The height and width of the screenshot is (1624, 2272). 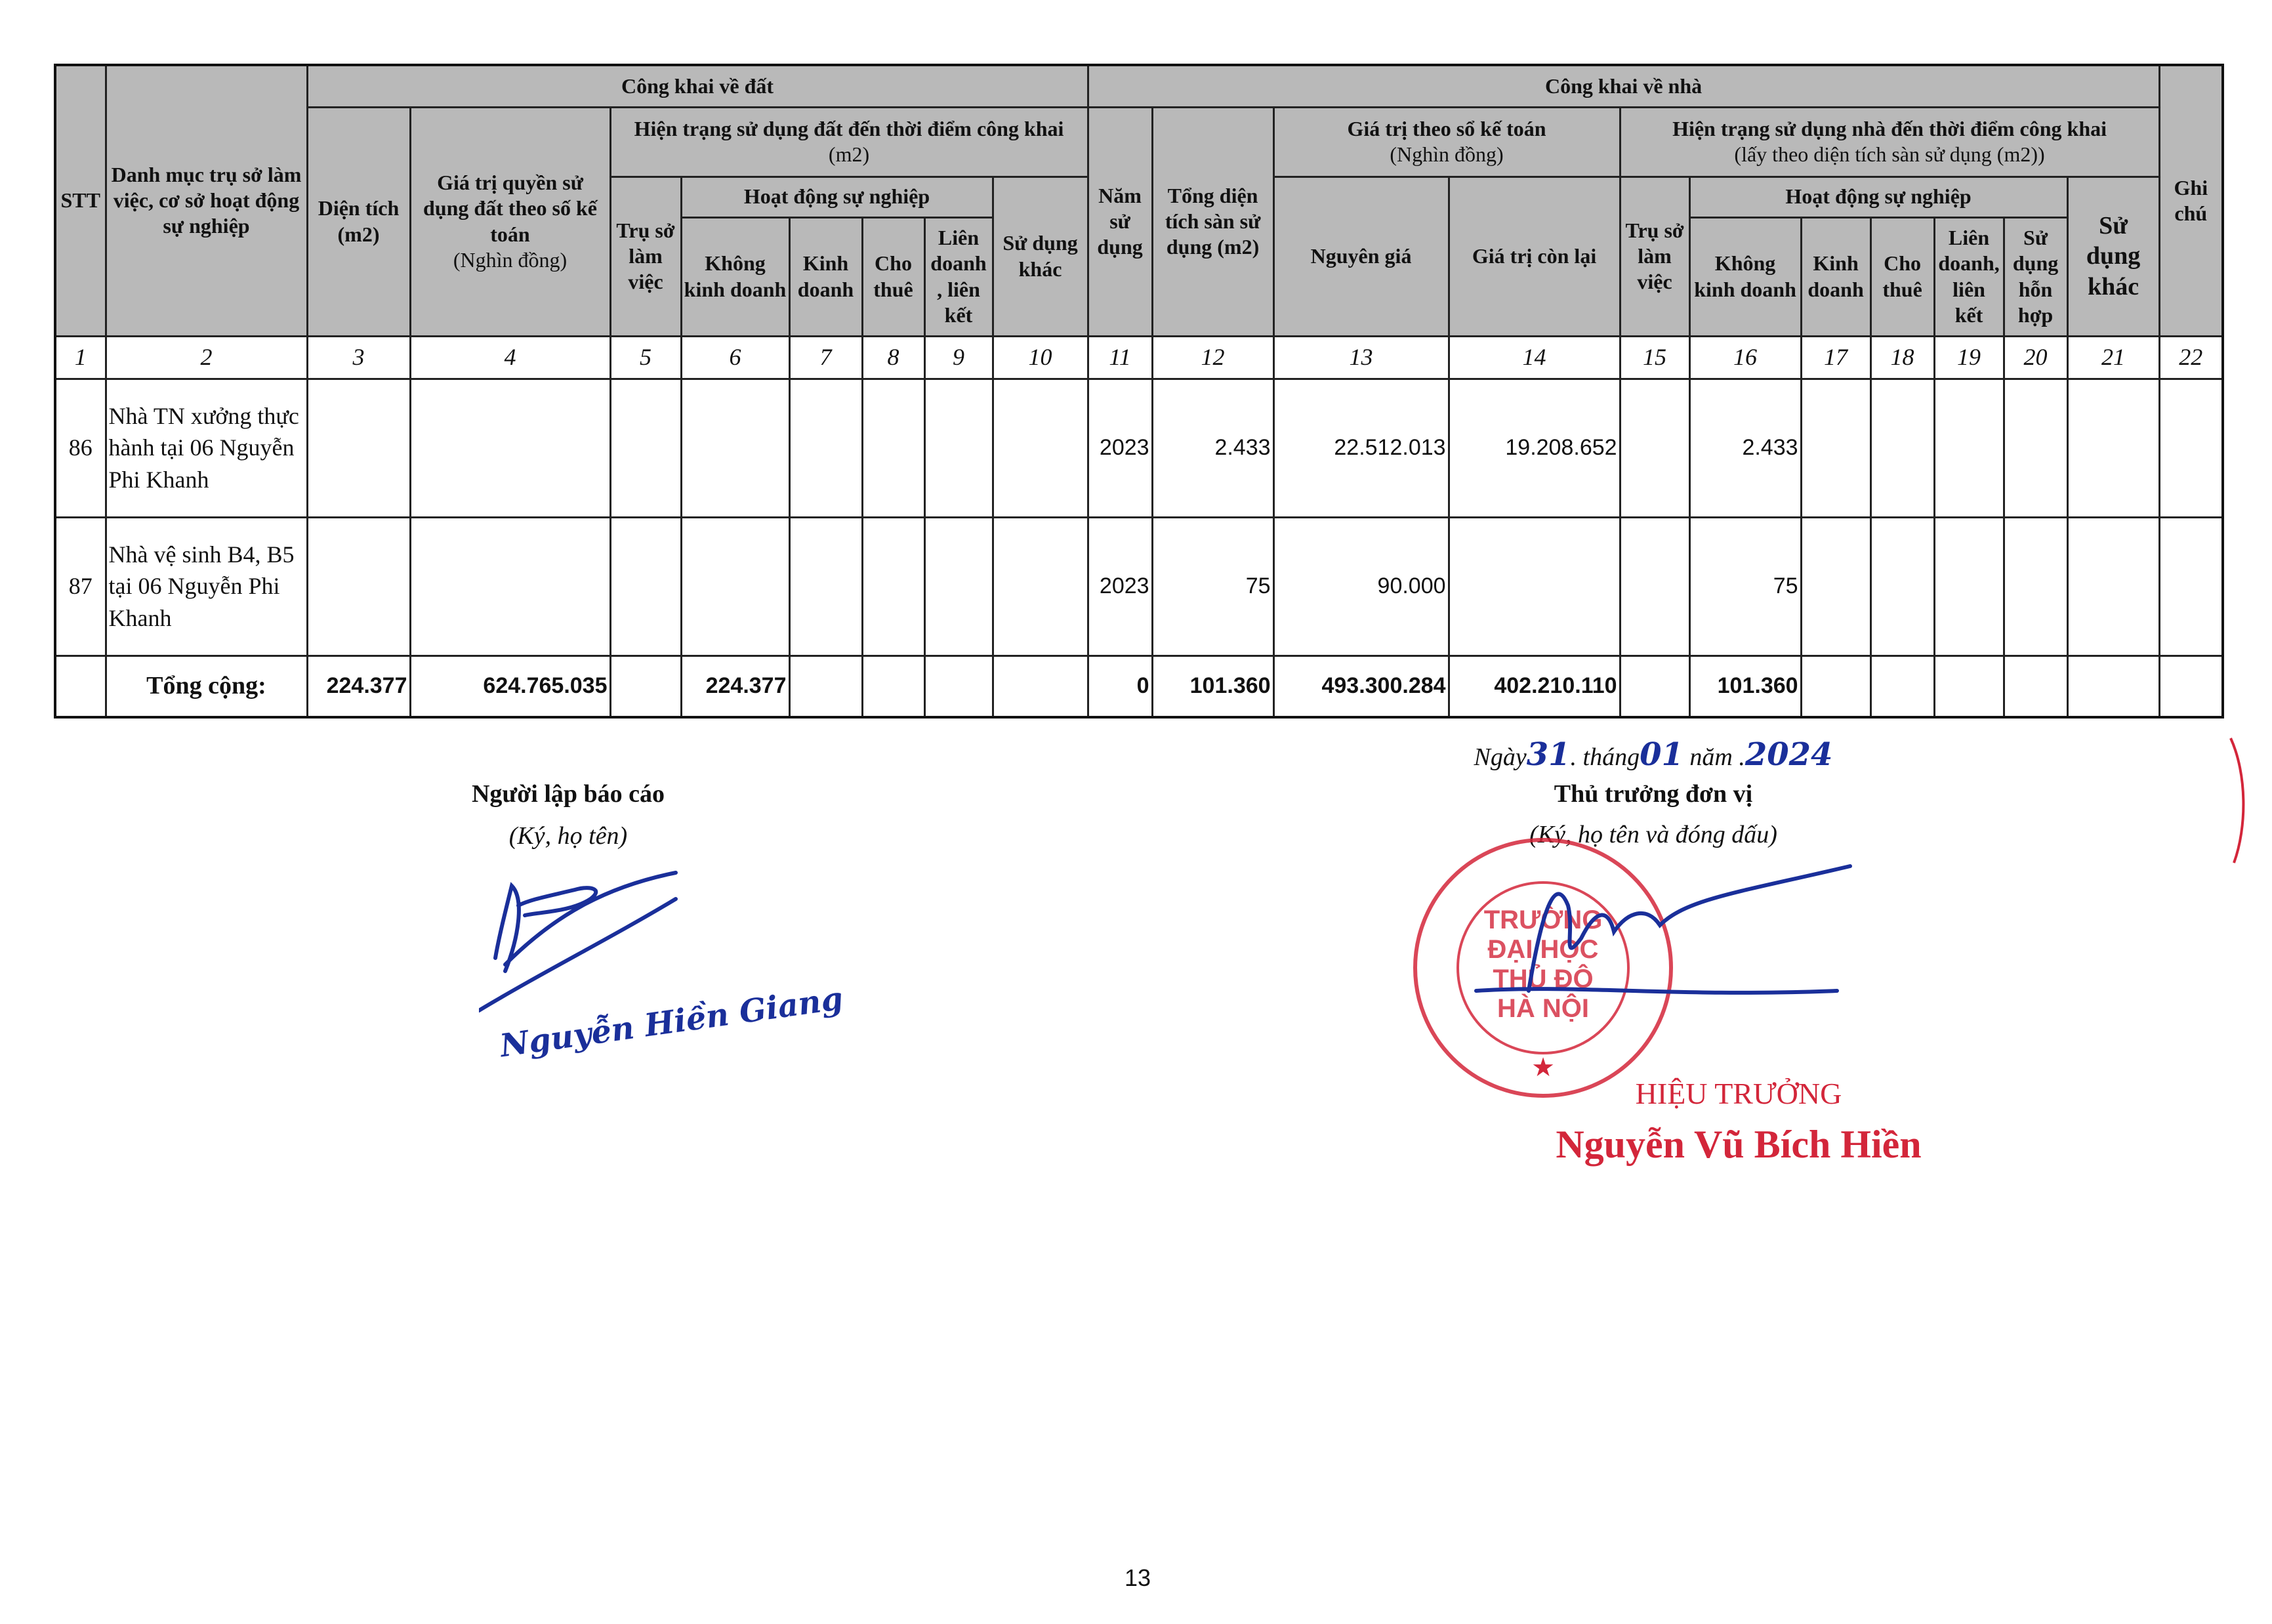 What do you see at coordinates (1119, 221) in the screenshot?
I see `header-year: Năm sử dụng` at bounding box center [1119, 221].